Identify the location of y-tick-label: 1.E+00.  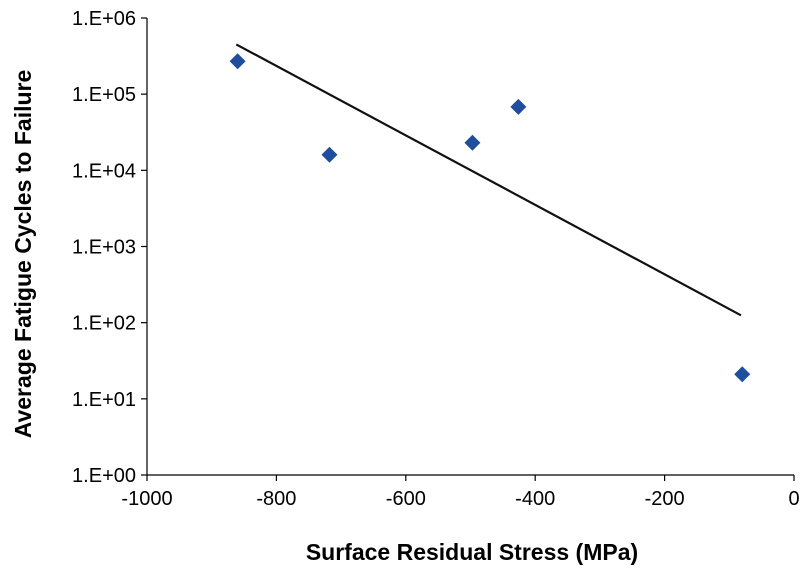
(104, 476).